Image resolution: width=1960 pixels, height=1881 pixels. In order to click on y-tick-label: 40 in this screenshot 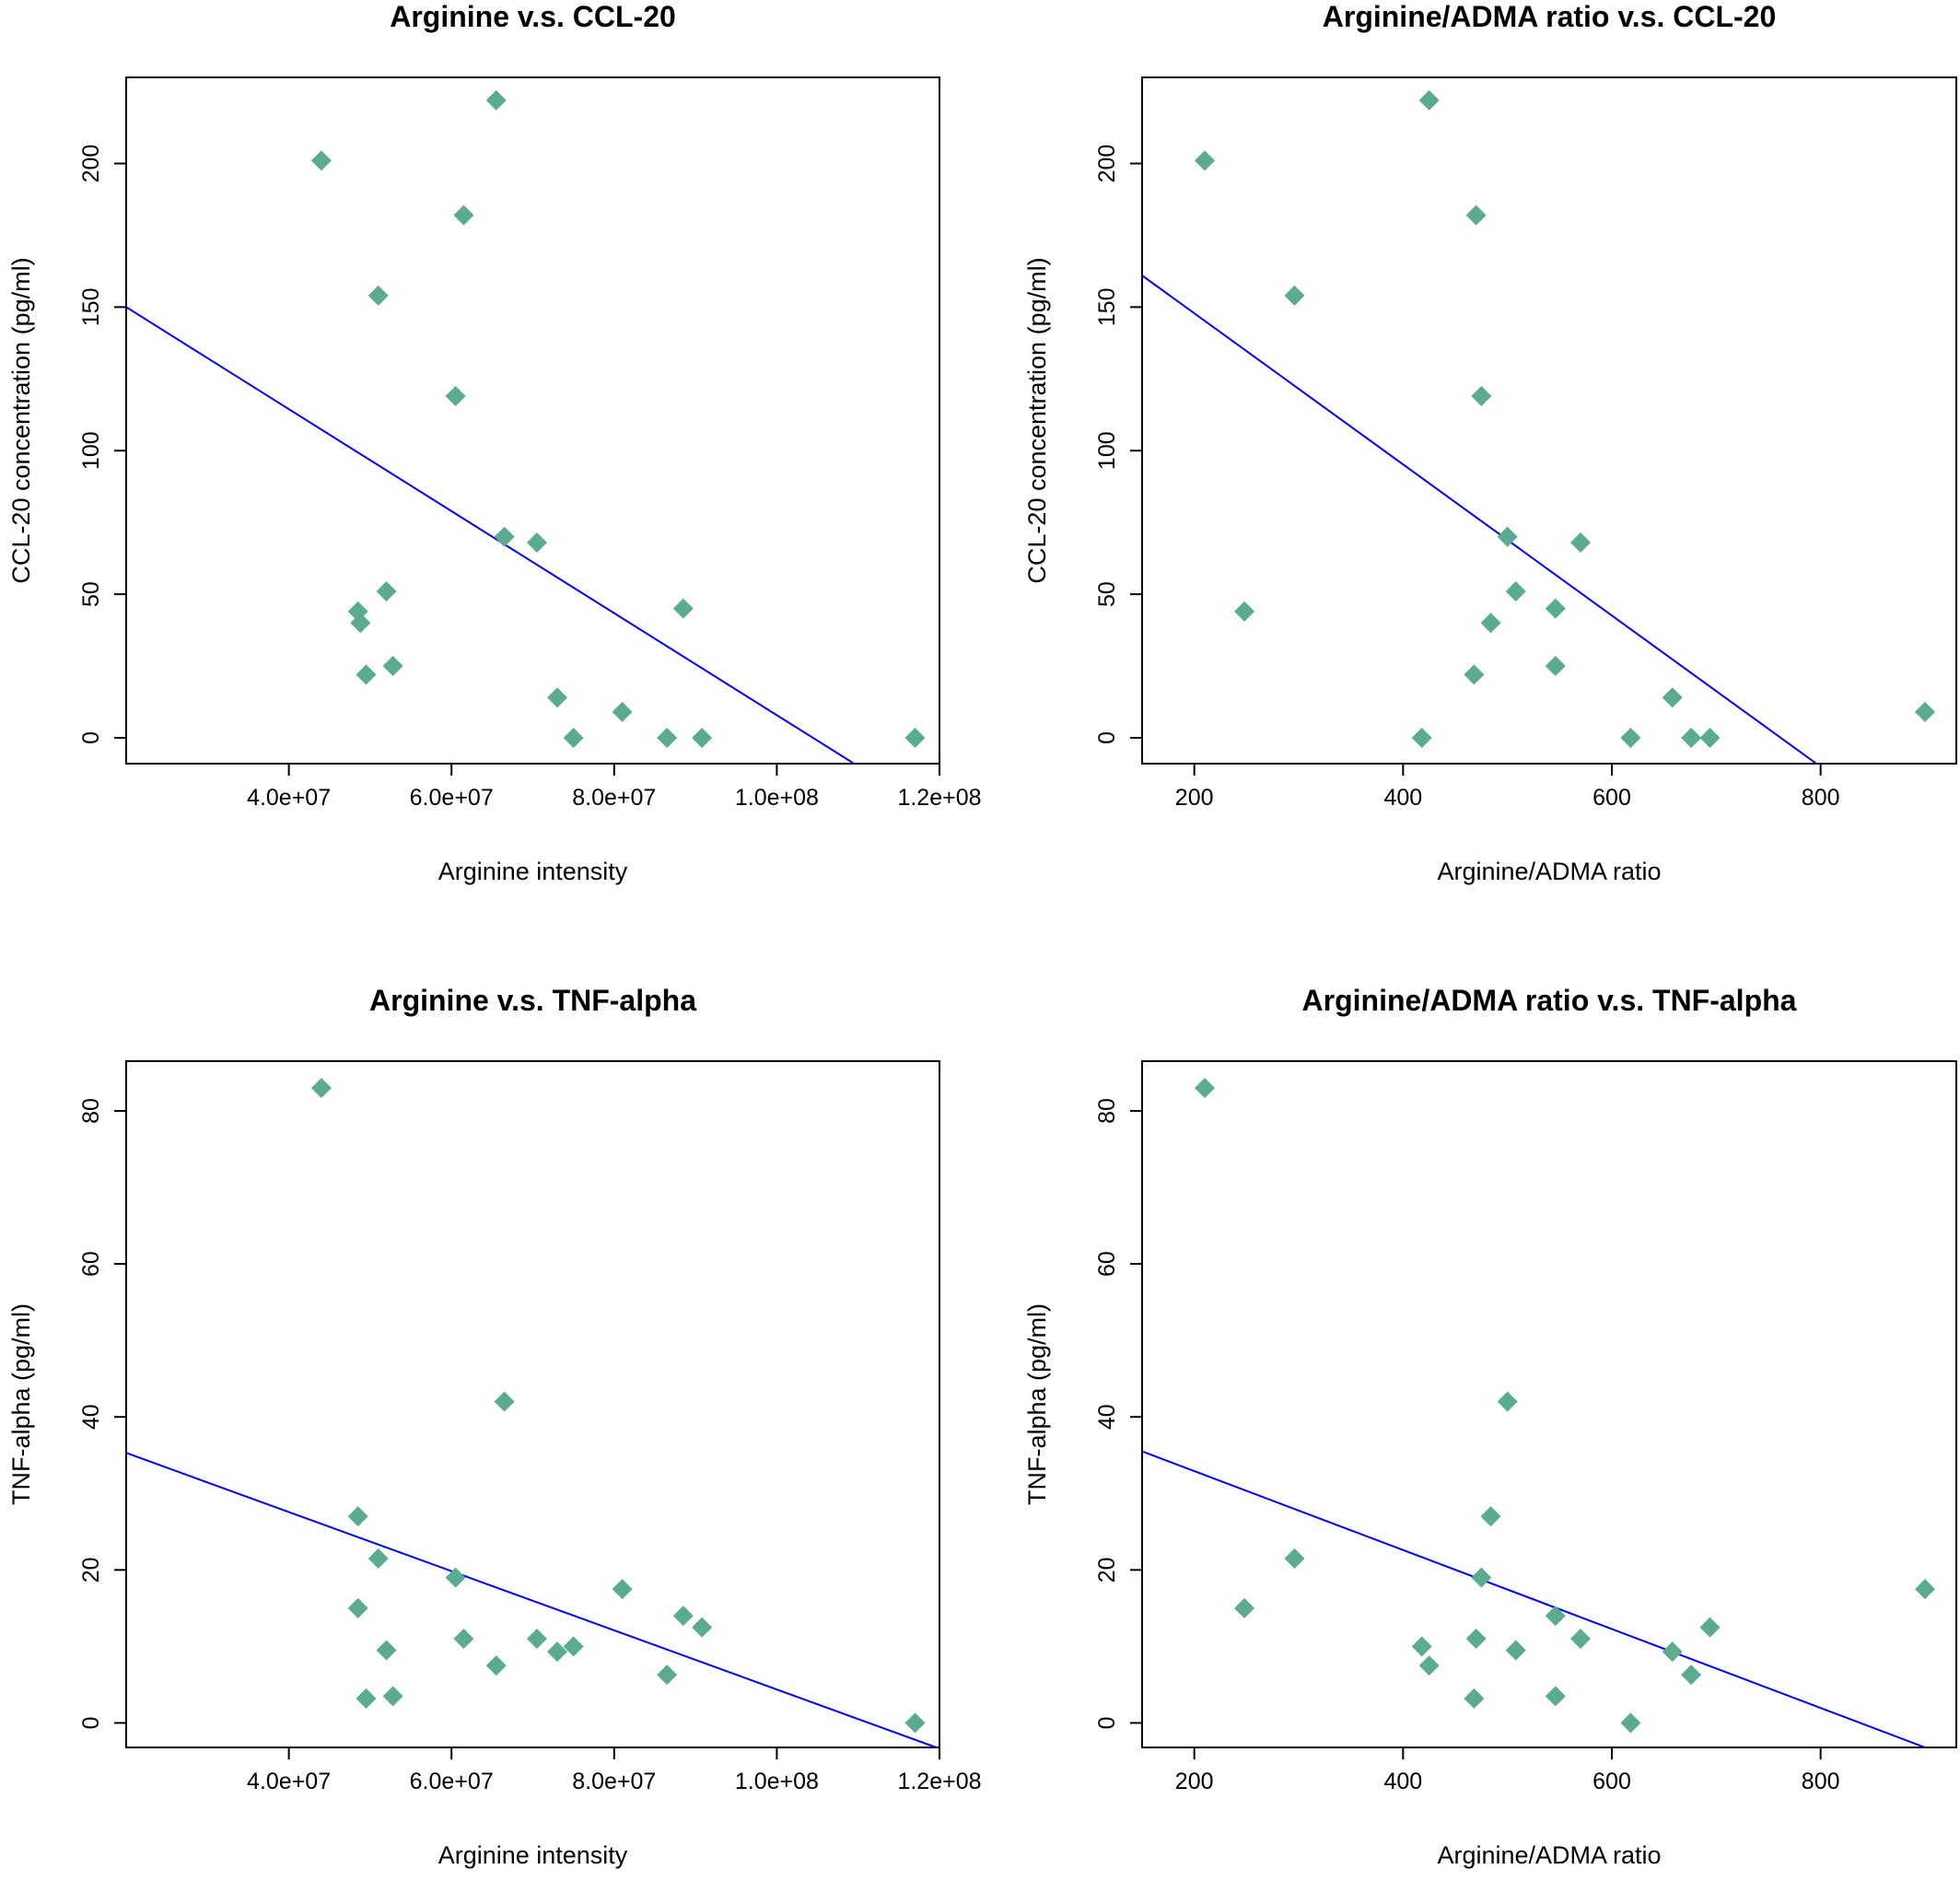, I will do `click(1107, 1417)`.